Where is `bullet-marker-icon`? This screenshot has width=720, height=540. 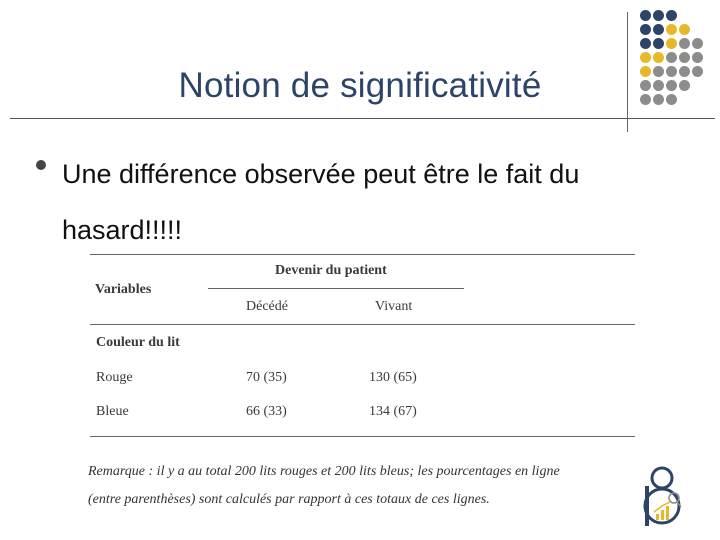 bullet-marker-icon is located at coordinates (41, 165).